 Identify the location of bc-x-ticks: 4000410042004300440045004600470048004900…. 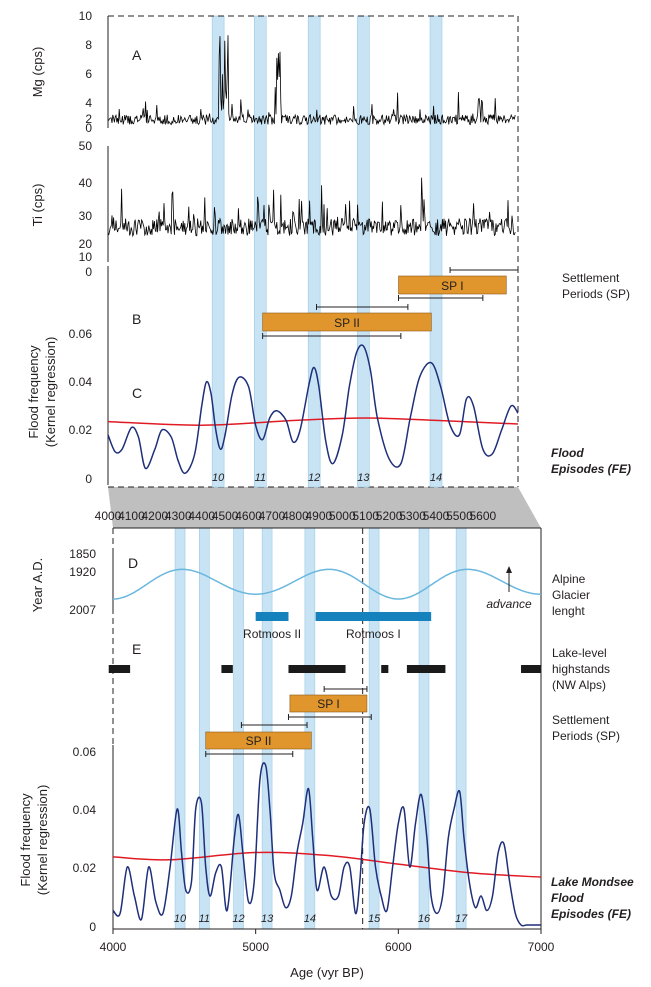
(296, 516).